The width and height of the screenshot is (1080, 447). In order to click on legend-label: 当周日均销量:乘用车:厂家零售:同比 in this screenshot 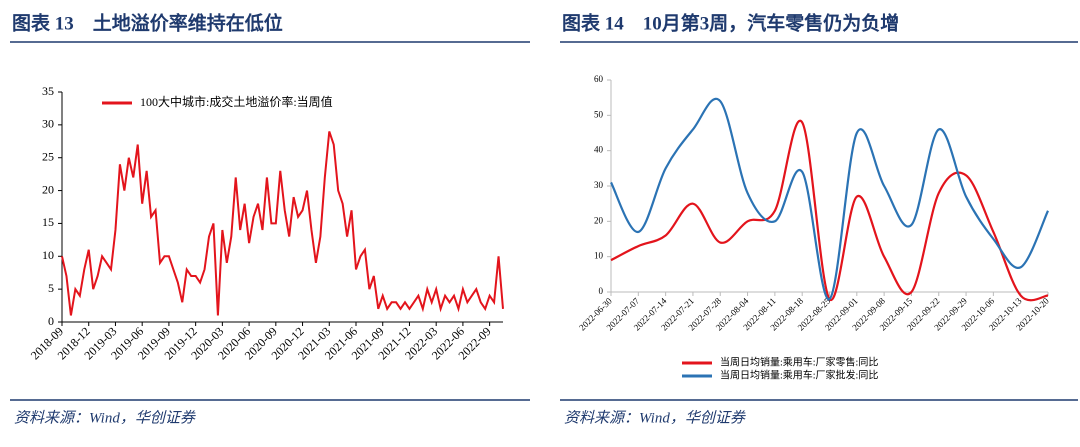, I will do `click(799, 361)`.